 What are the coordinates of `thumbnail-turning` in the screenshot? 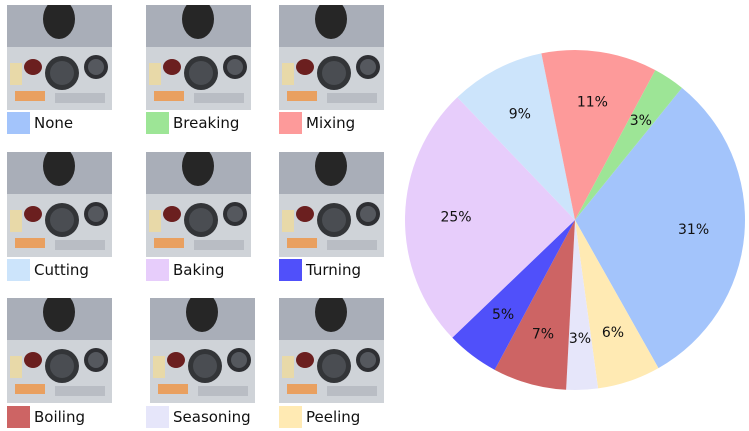 It's located at (331, 204).